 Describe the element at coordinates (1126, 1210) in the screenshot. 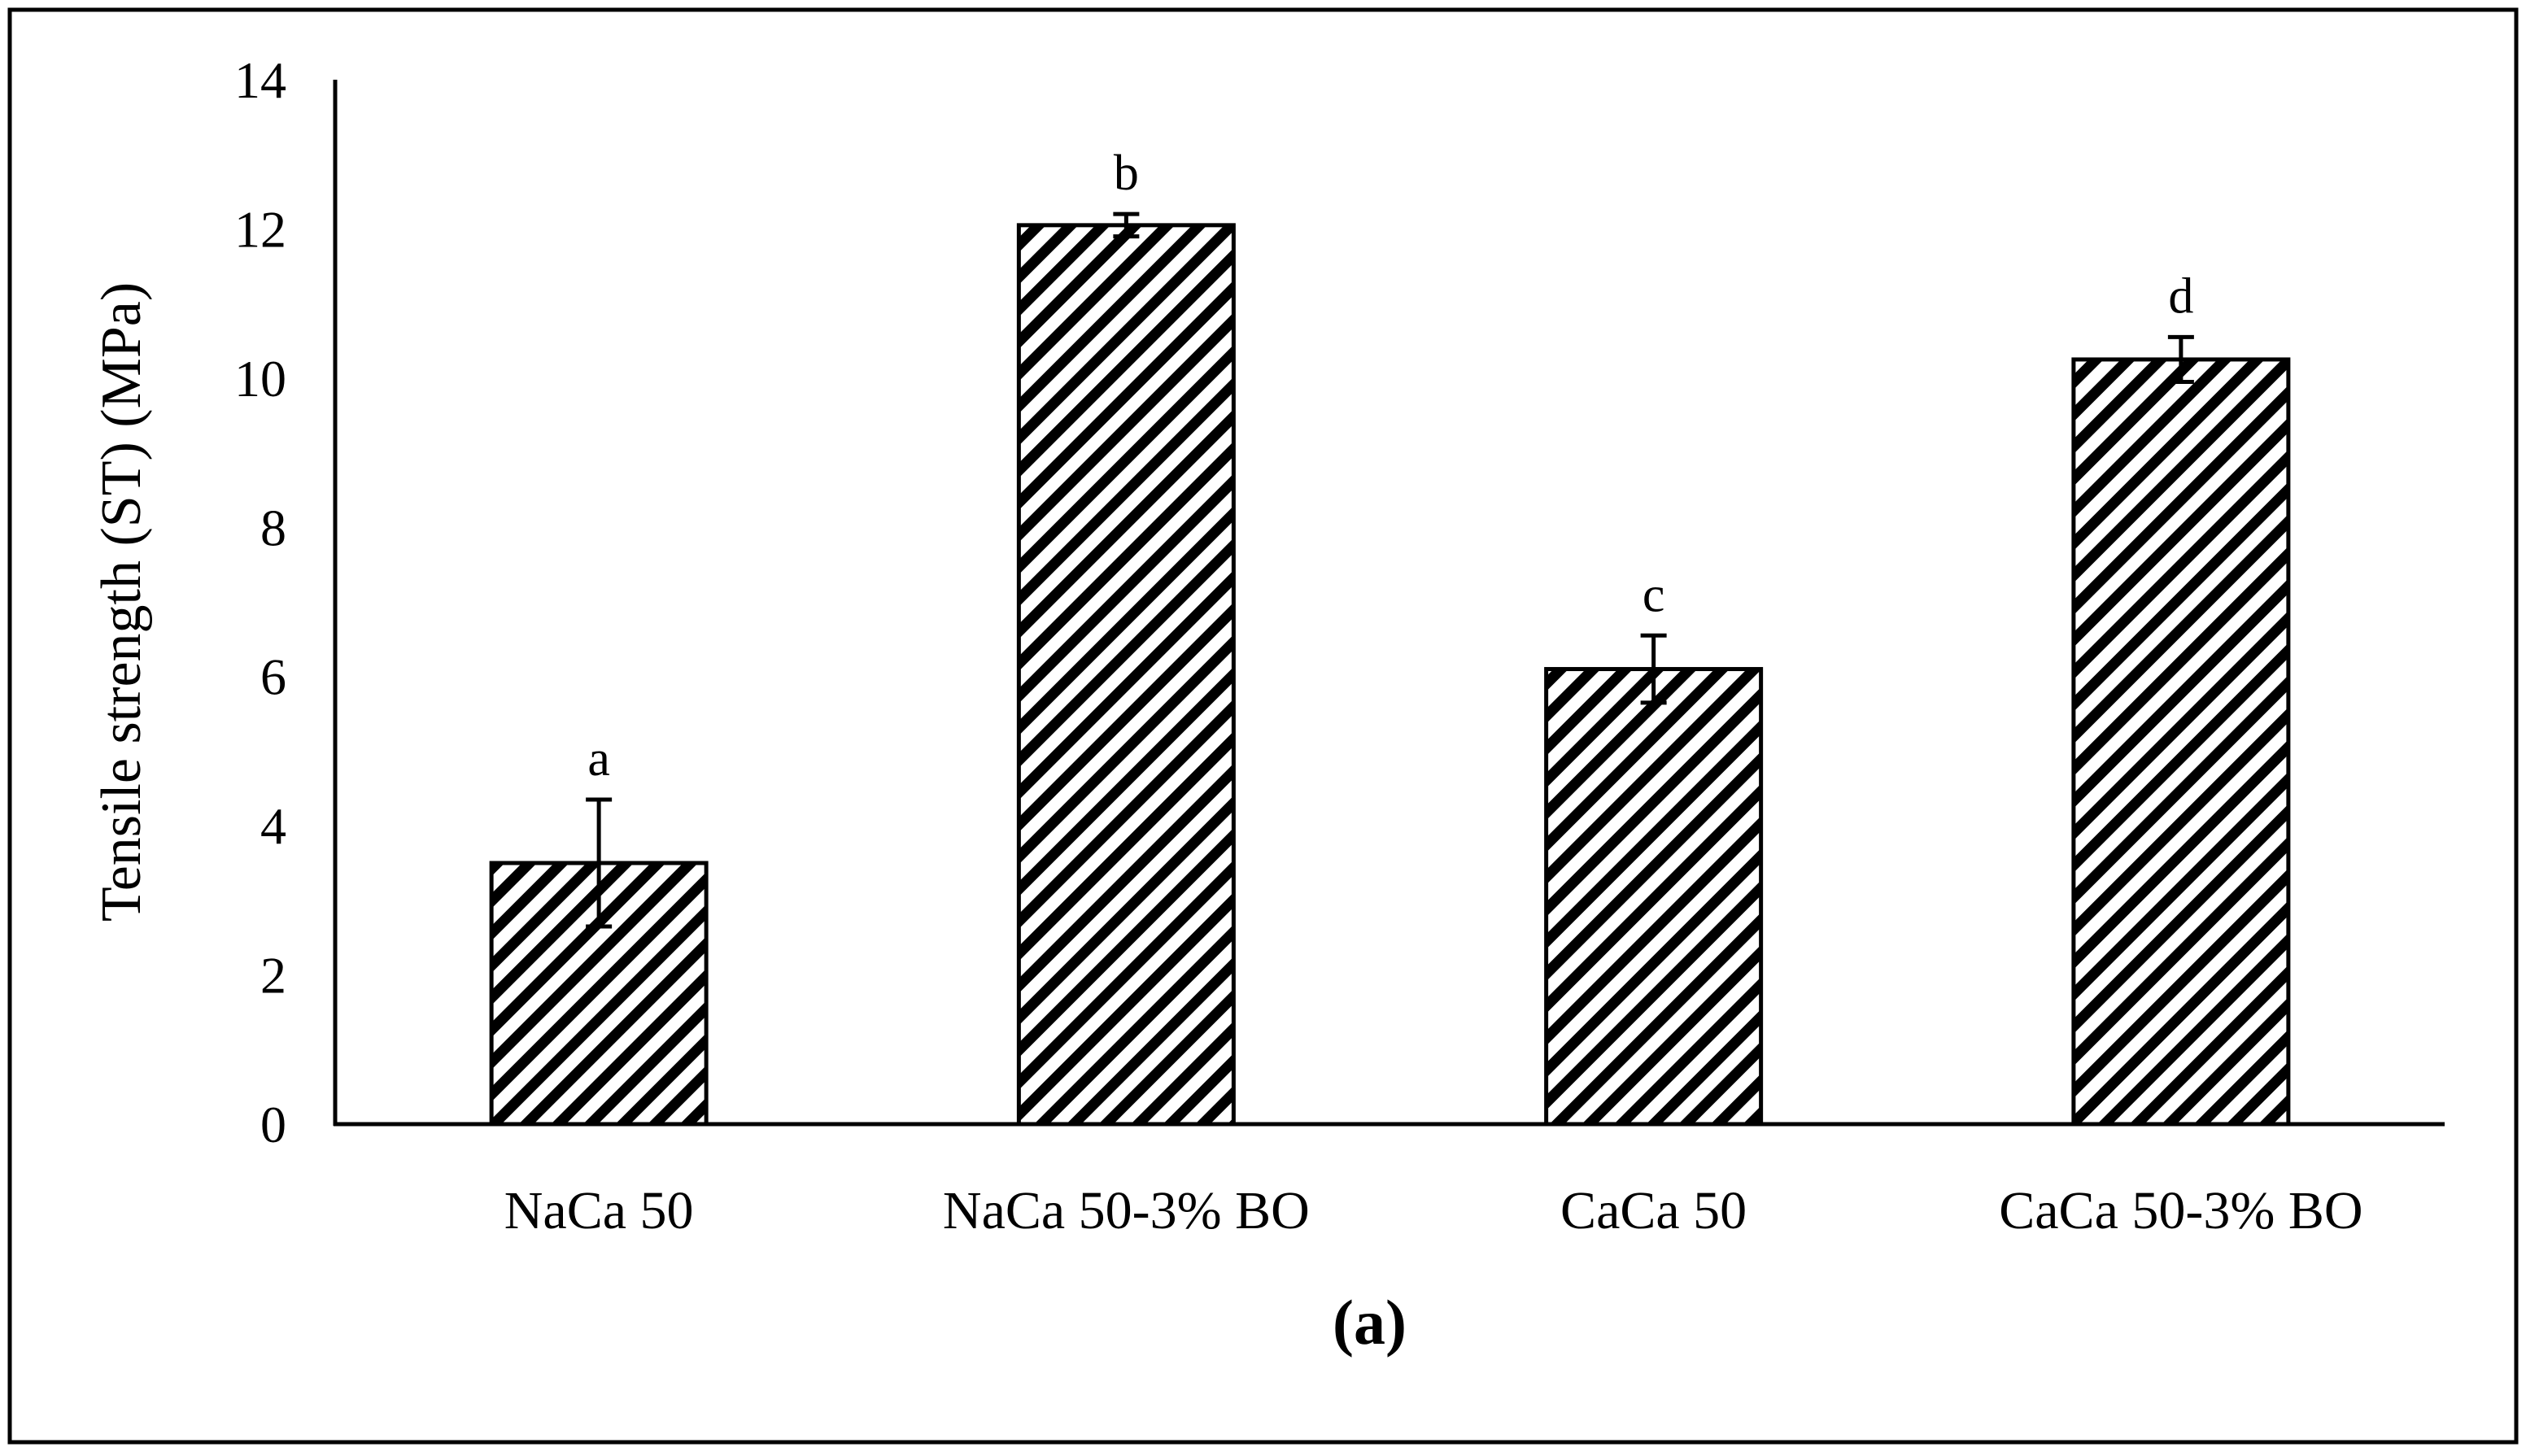

I see `x-tick-label: NaCa 50-3% BO` at that location.